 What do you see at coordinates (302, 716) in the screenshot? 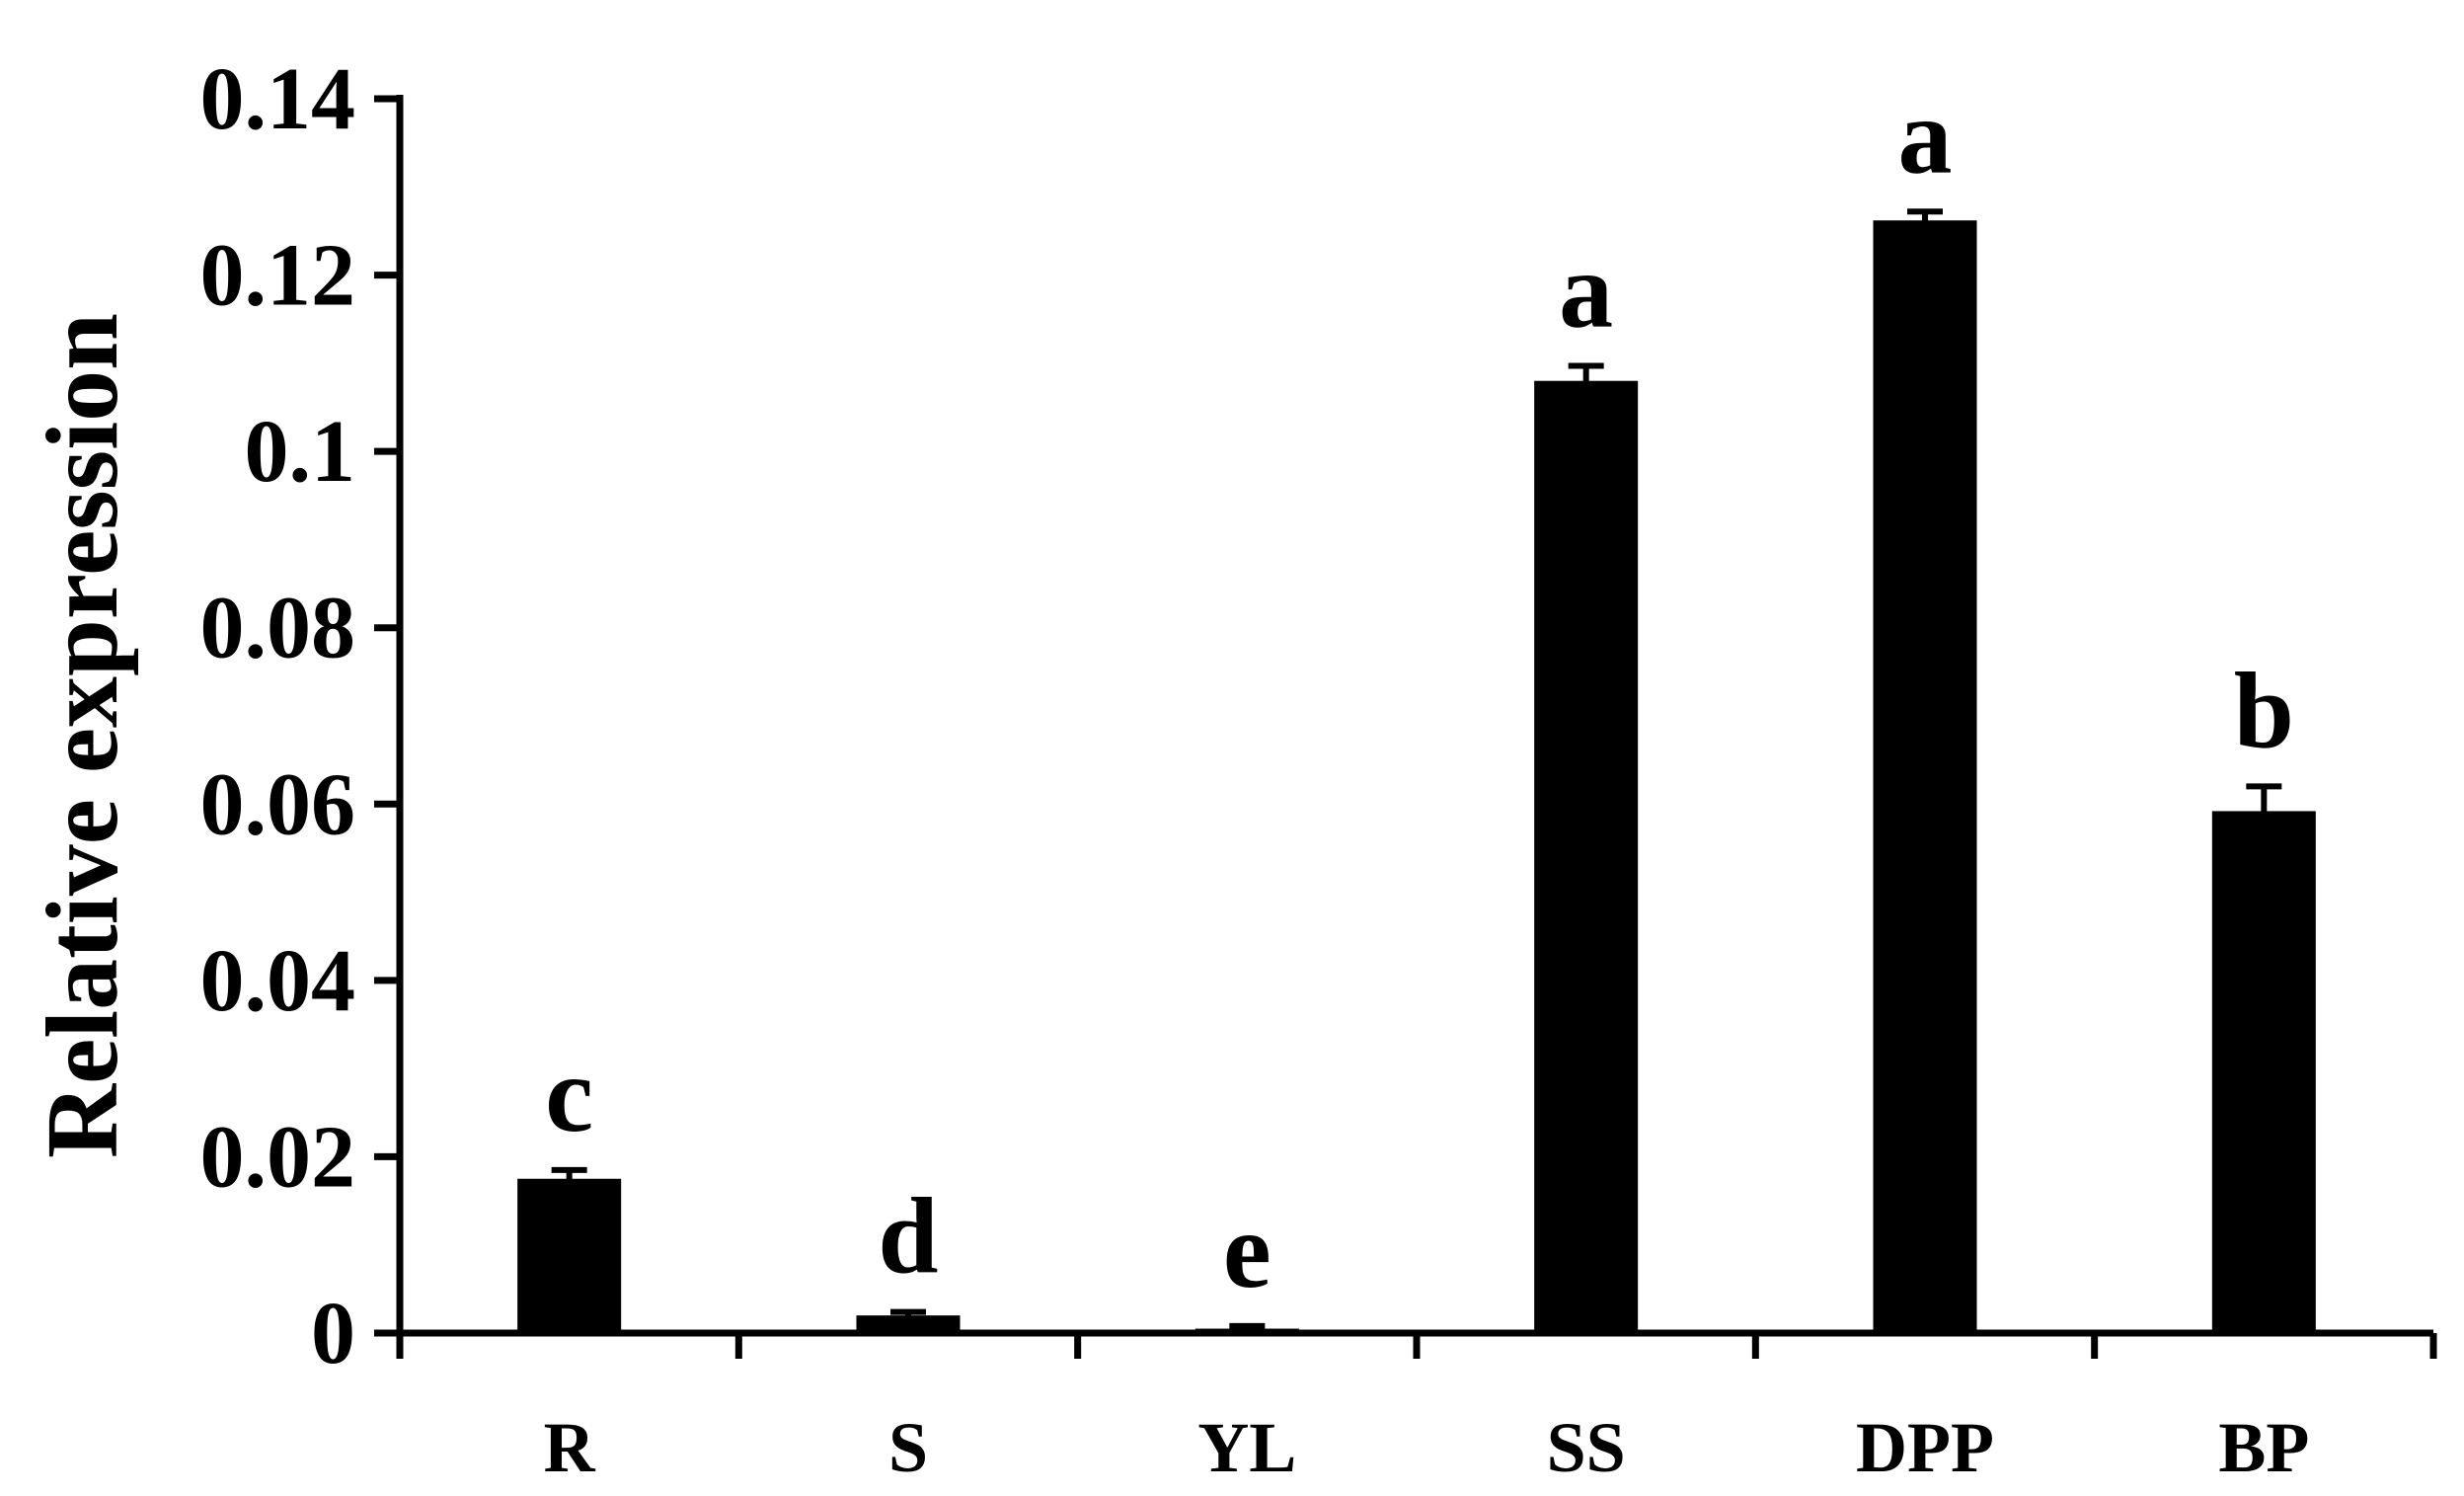
I see `y-axis: 0 0.02 0.04 0.06 0.08 0.1 0.12 0.14` at bounding box center [302, 716].